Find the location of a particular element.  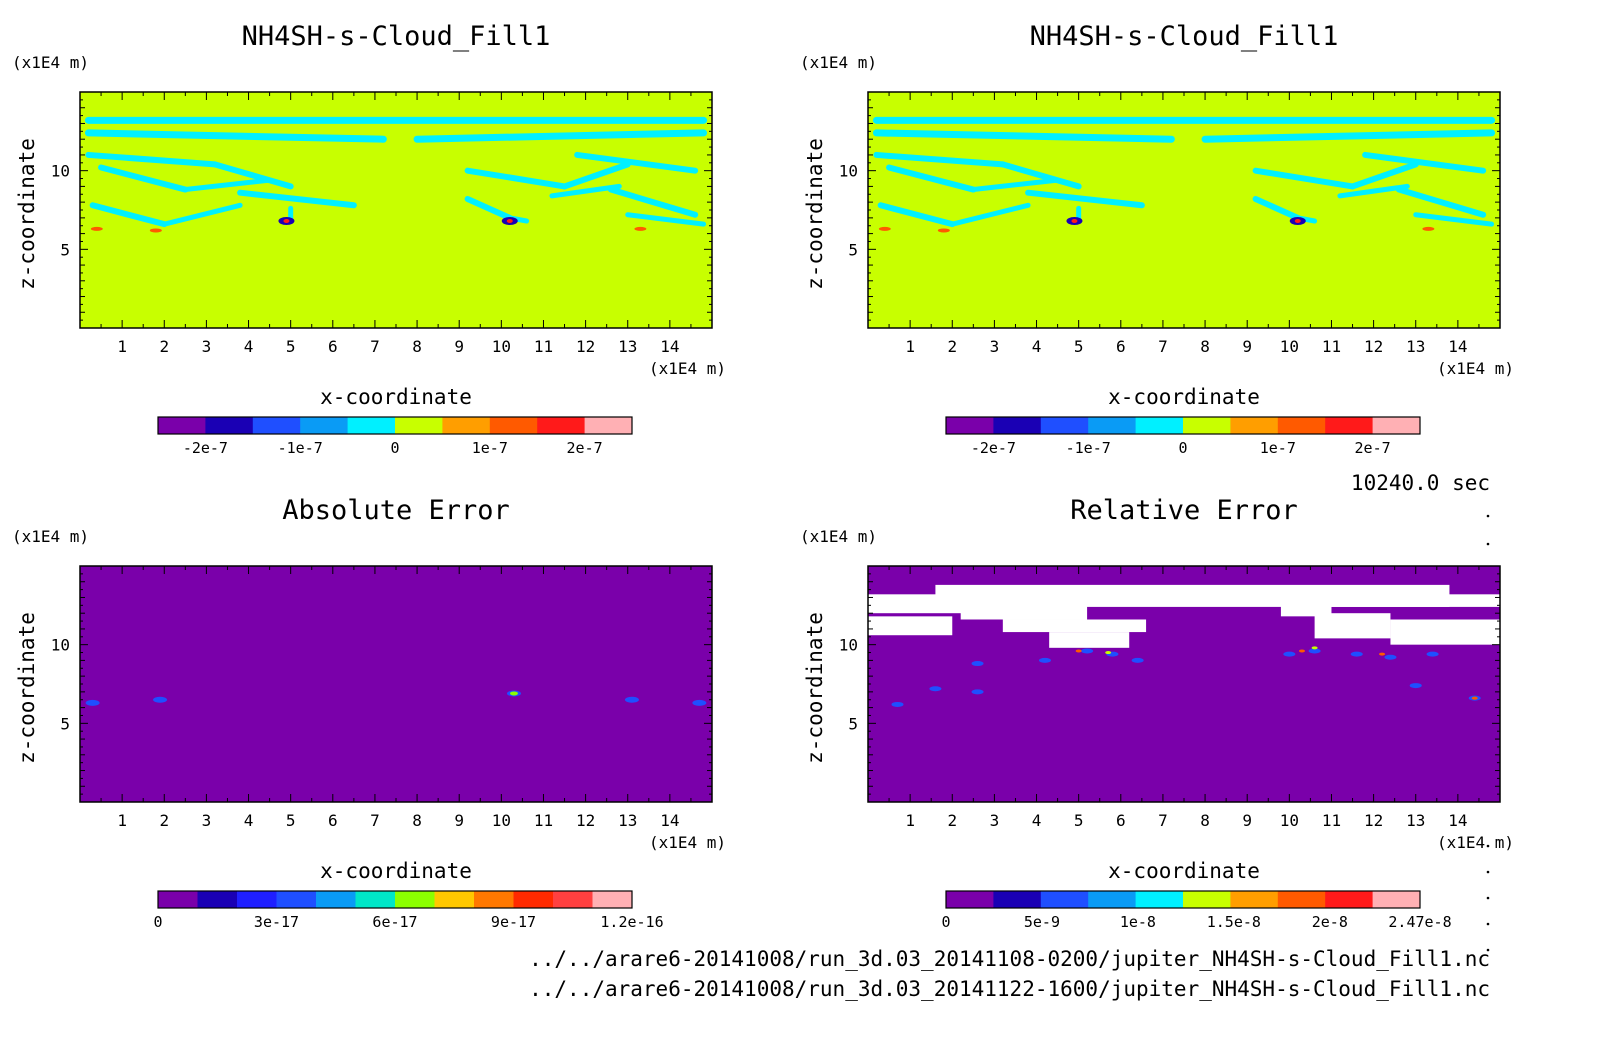

colorbar-tick-label: 5e-9 is located at coordinates (1042, 922).